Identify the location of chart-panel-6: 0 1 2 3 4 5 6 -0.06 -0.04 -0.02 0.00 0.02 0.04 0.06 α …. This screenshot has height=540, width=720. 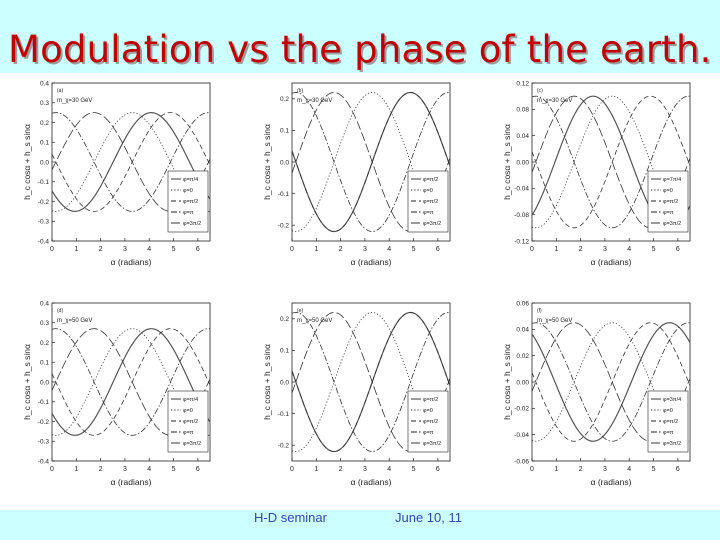
(600, 395).